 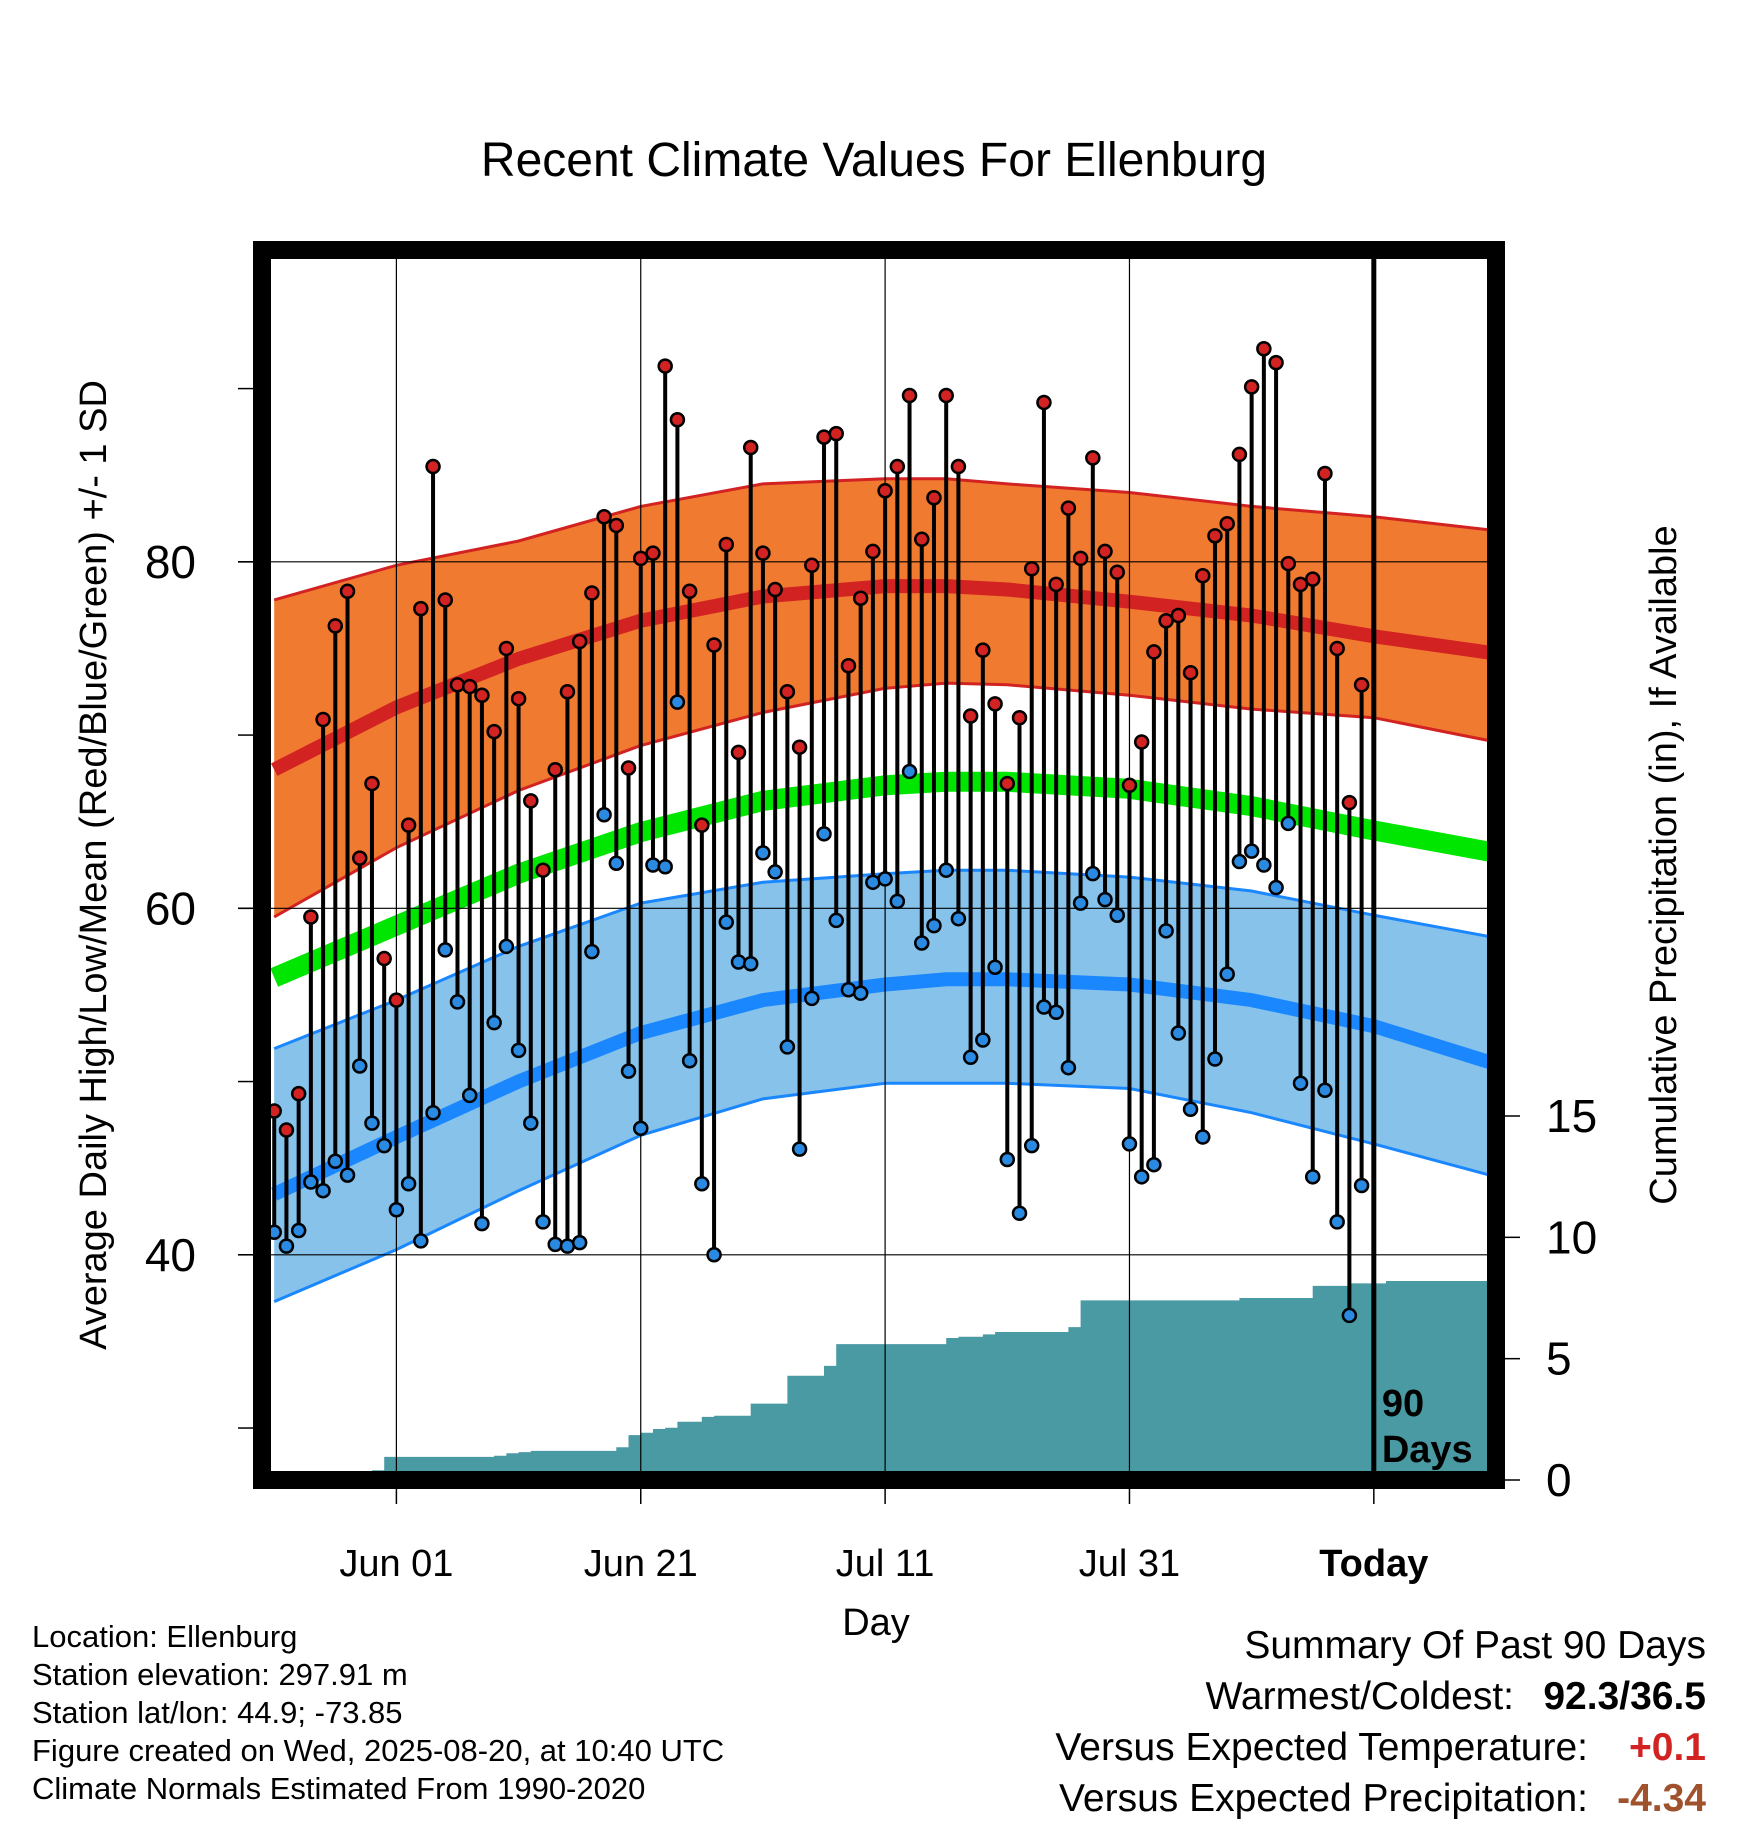 I want to click on today-days-label: 90, so click(x=1403, y=1404).